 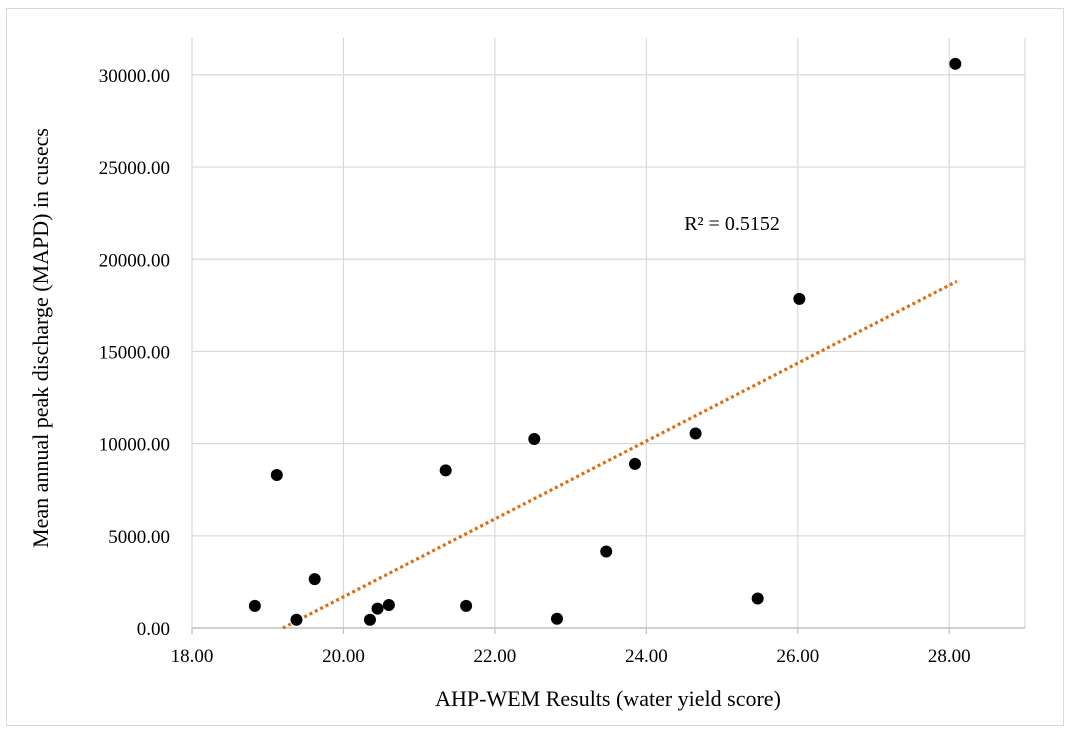 I want to click on x-tick-label: 24.00, so click(x=646, y=656).